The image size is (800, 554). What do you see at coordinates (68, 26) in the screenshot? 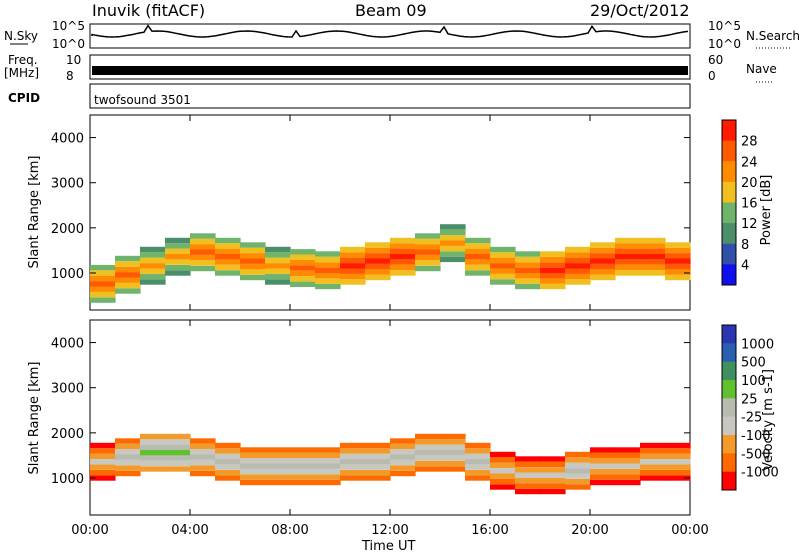
I see `nsky-tick-top: 10^5` at bounding box center [68, 26].